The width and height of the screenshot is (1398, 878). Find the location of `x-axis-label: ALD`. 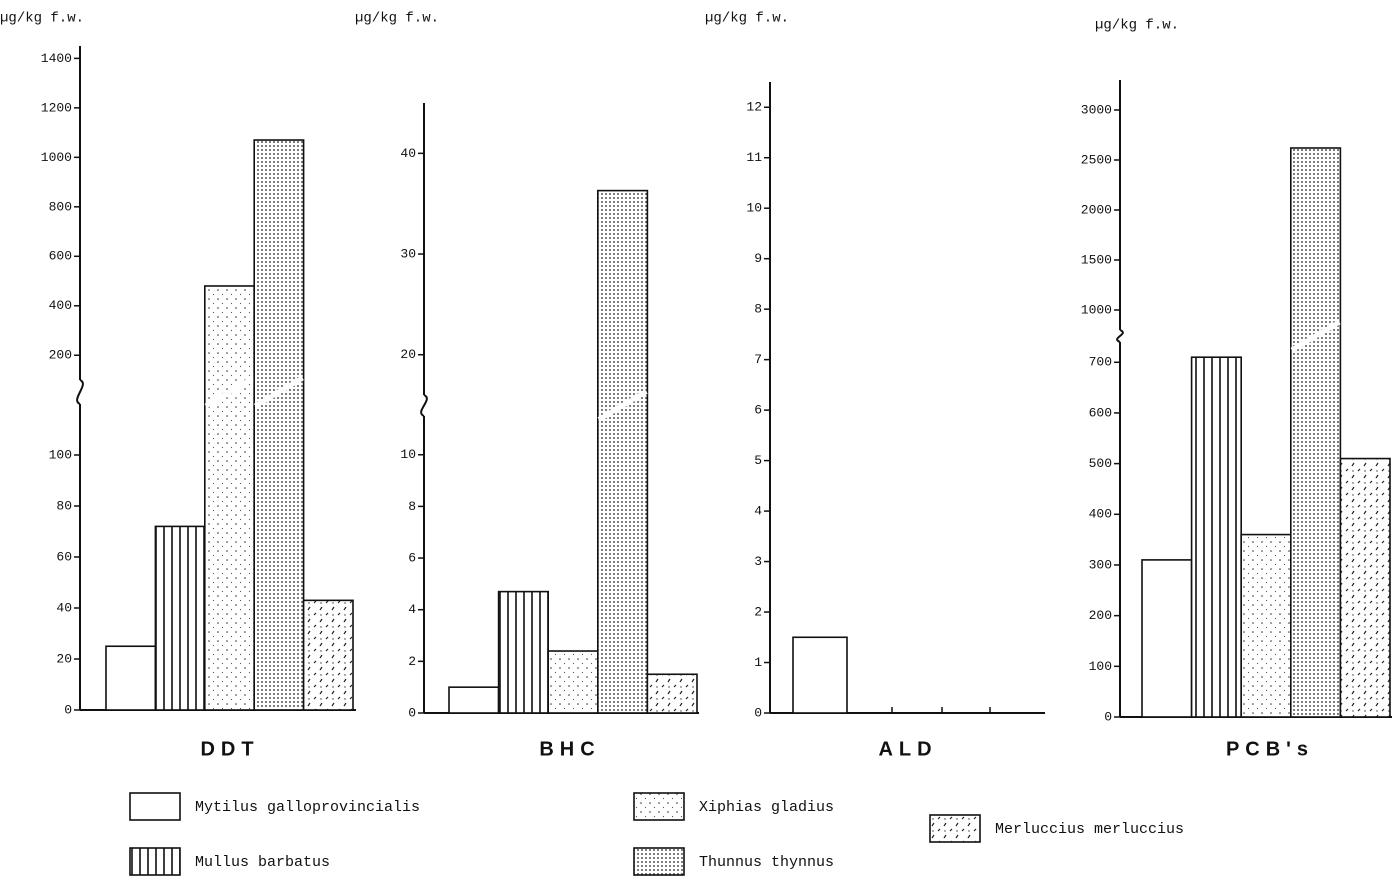

x-axis-label: ALD is located at coordinates (907, 749).